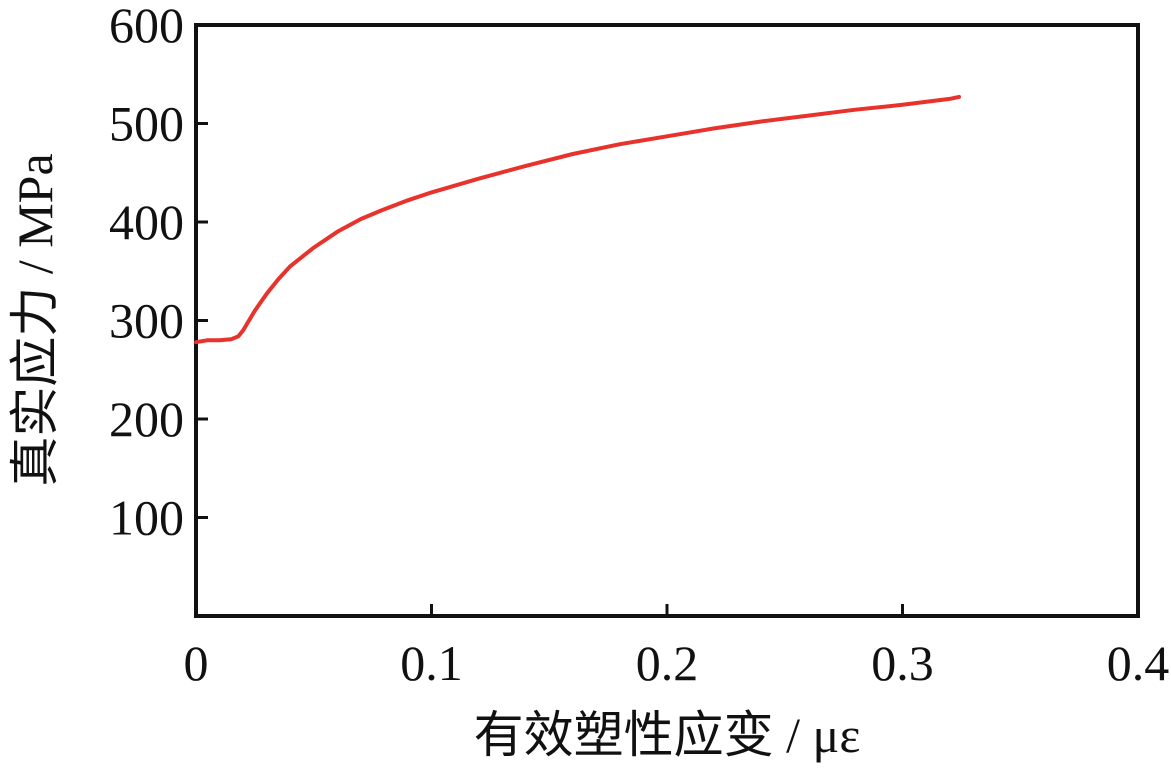  What do you see at coordinates (146, 518) in the screenshot?
I see `y-tick-label: 100` at bounding box center [146, 518].